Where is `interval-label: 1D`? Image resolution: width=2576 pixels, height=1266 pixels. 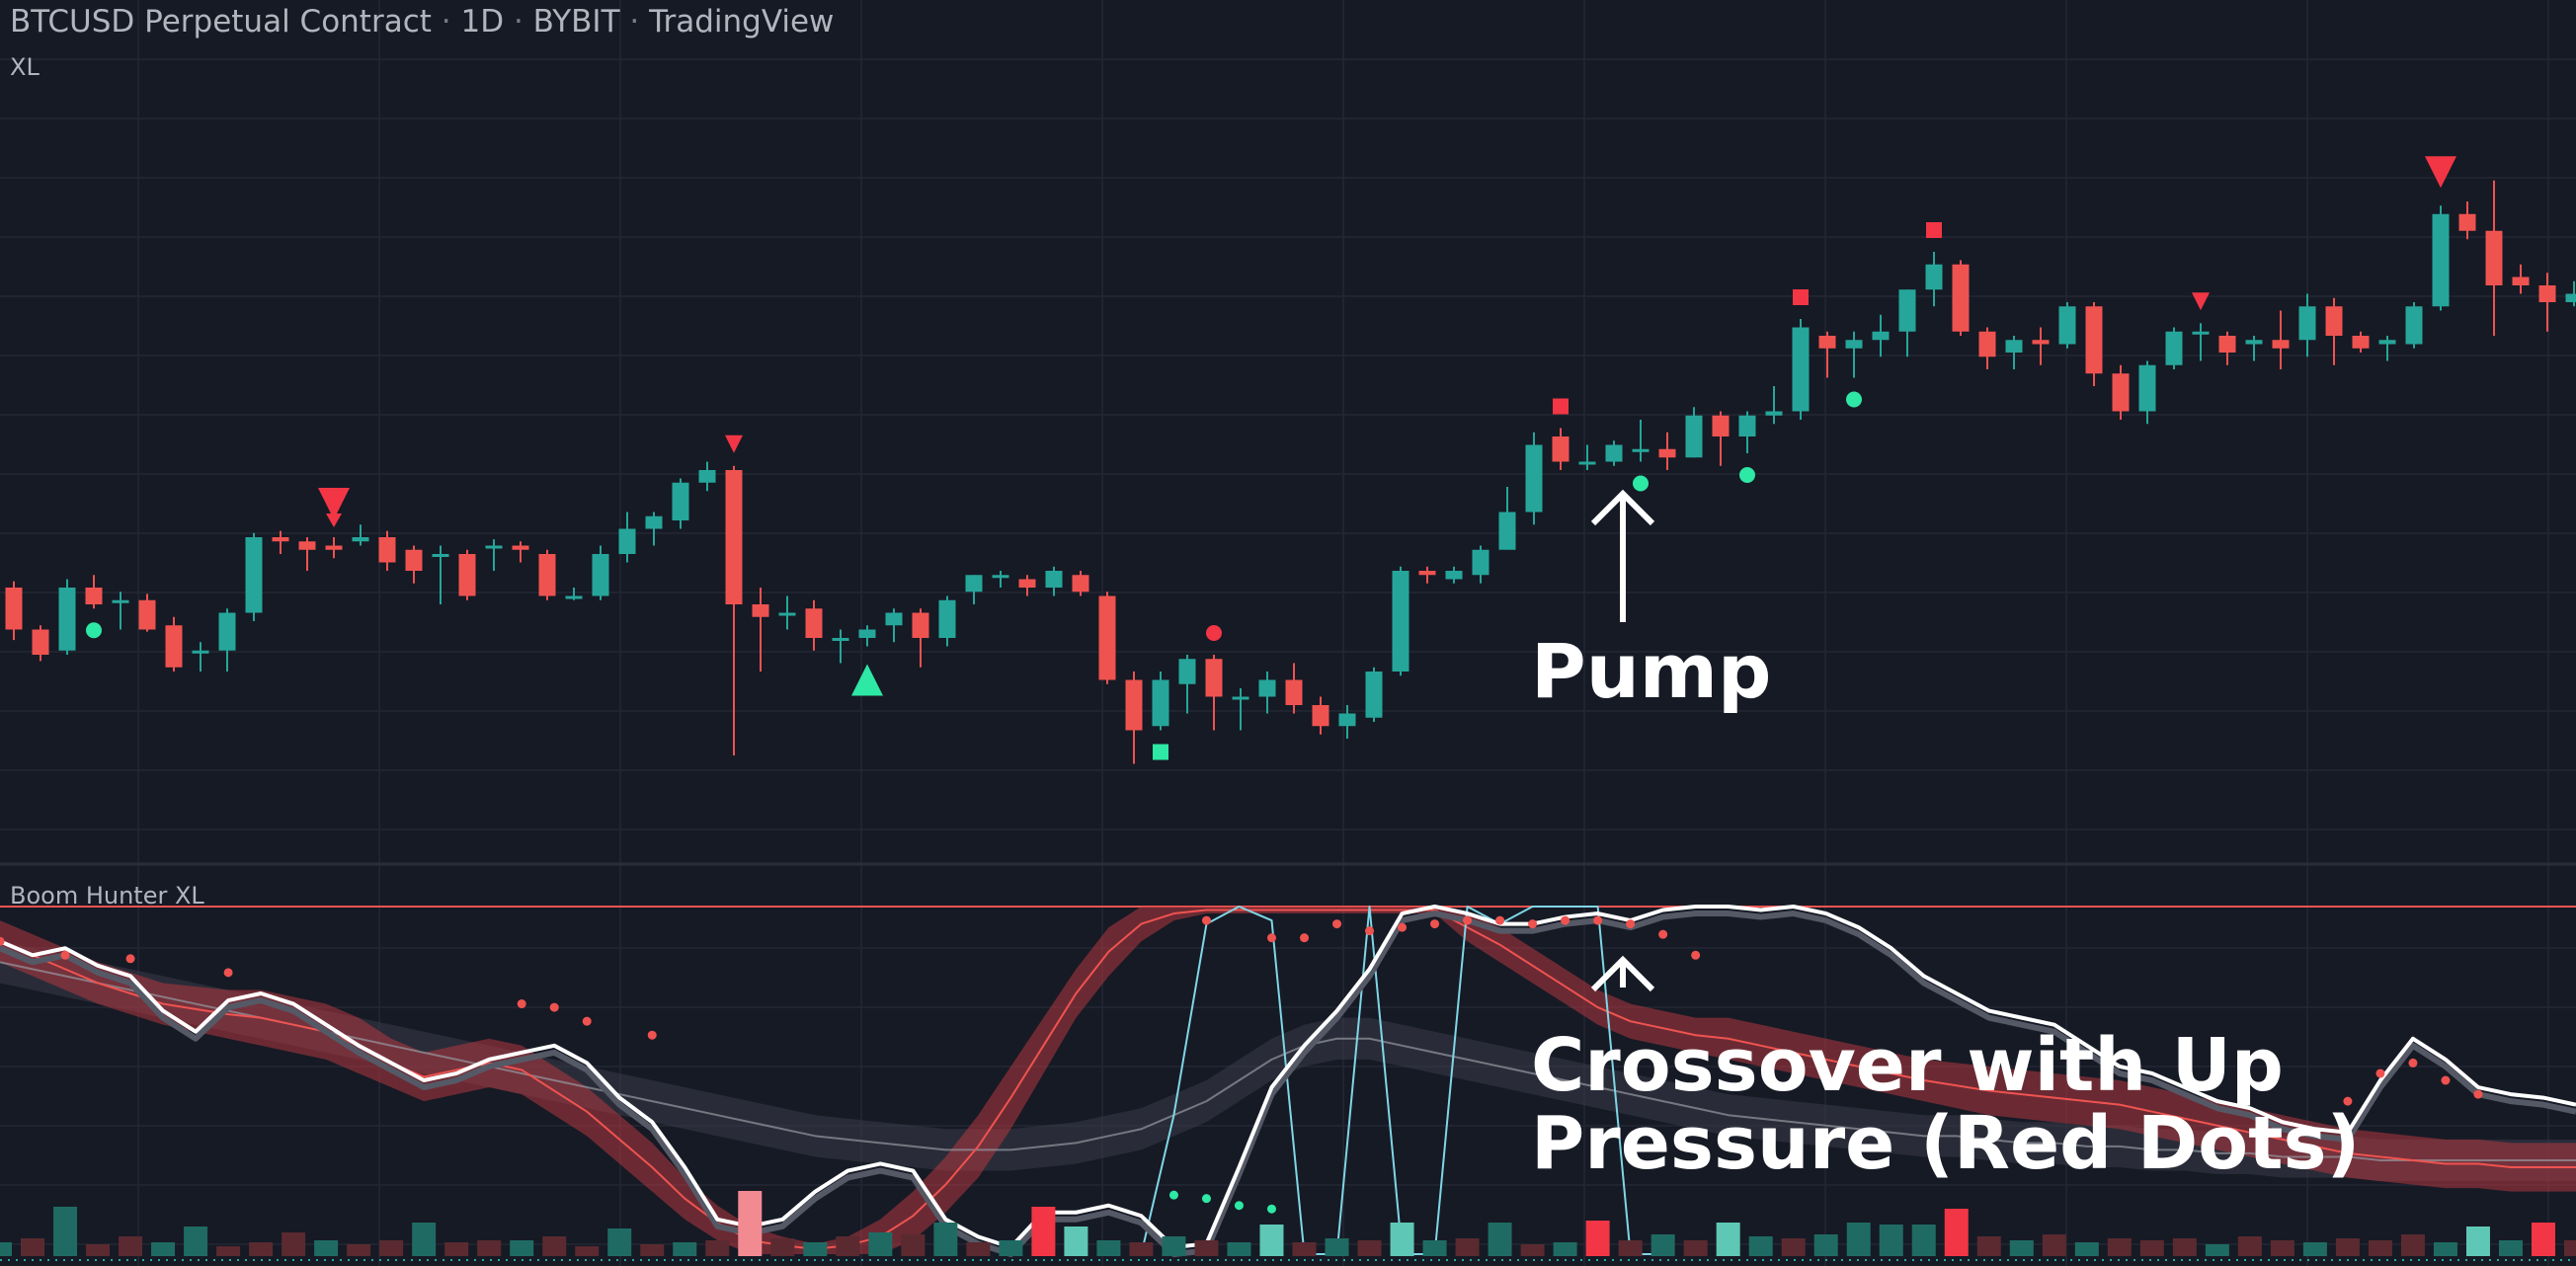 interval-label: 1D is located at coordinates (482, 22).